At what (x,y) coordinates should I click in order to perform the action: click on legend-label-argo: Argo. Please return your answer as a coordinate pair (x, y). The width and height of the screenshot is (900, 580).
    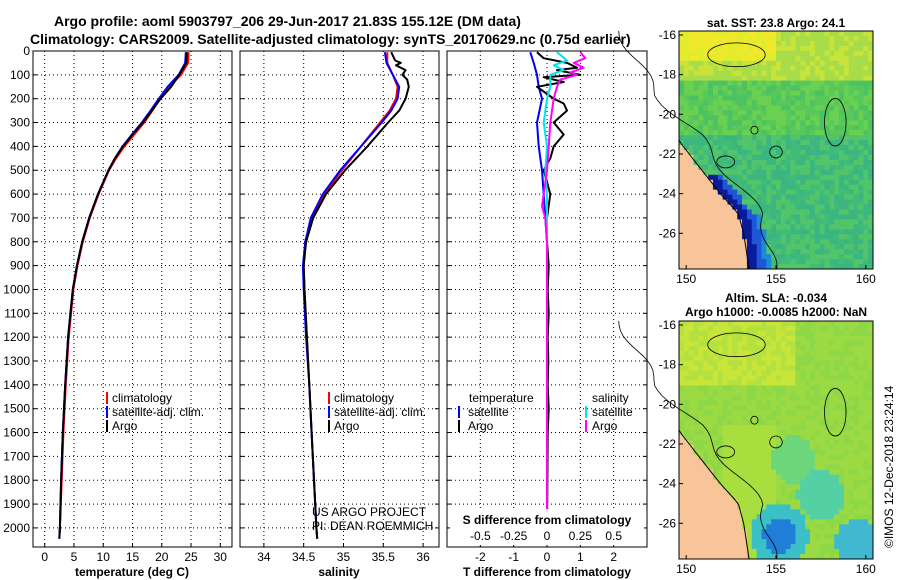
    Looking at the image, I should click on (125, 426).